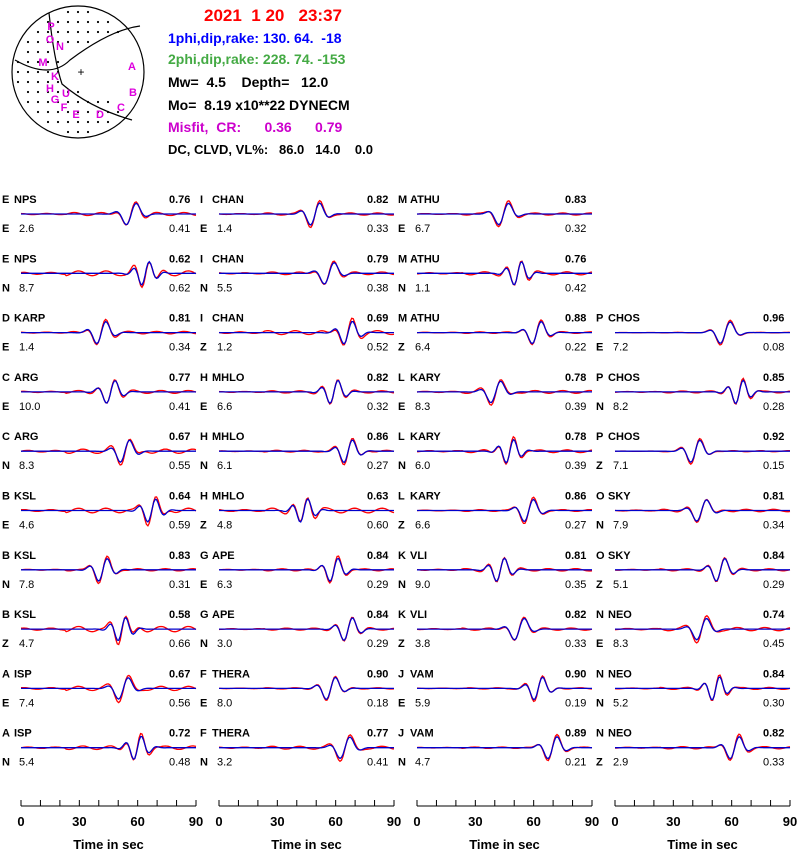  Describe the element at coordinates (377, 466) in the screenshot. I see `misfit-value: 0.27` at that location.